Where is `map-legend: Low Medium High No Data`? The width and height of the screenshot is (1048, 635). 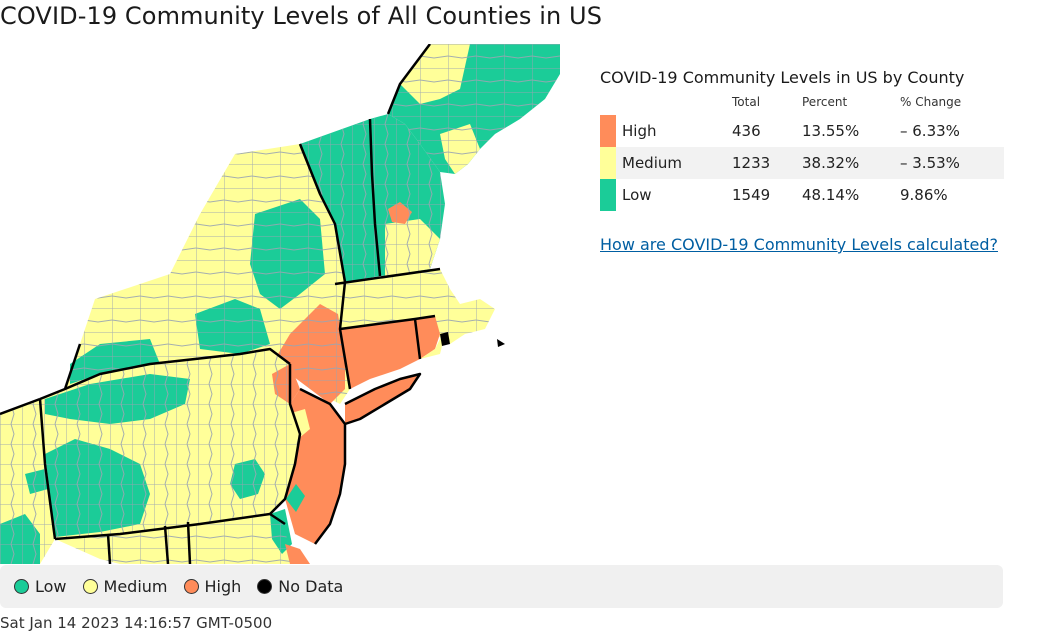
map-legend: Low Medium High No Data is located at coordinates (501, 586).